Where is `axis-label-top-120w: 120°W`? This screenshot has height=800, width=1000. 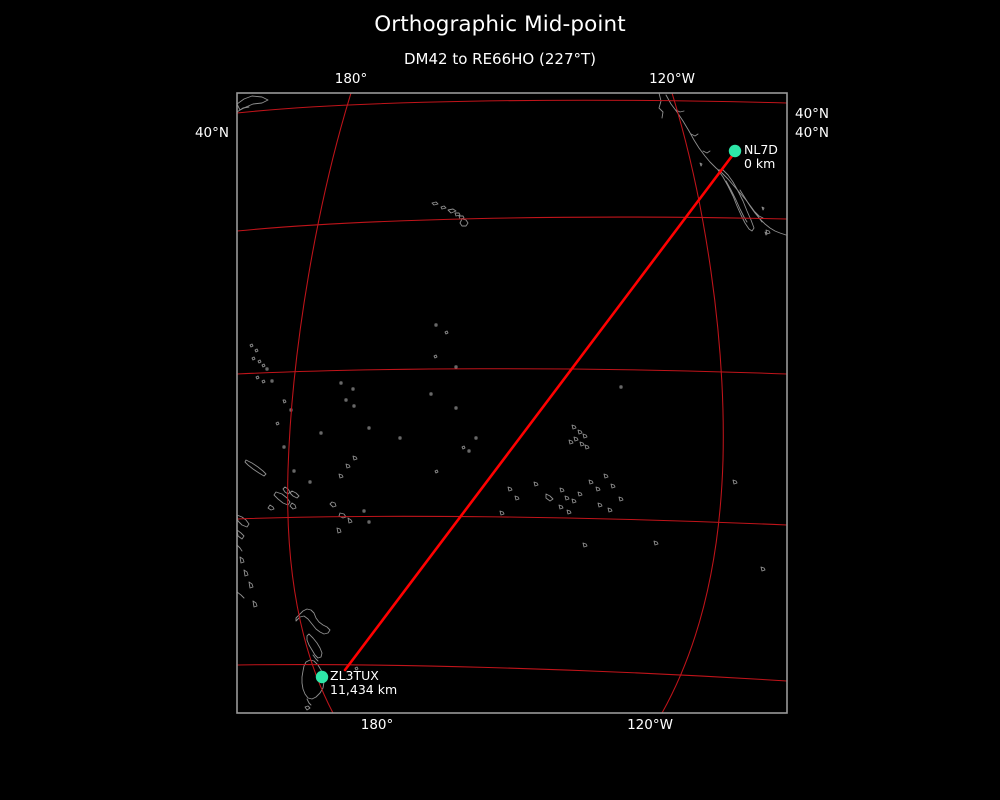 axis-label-top-120w: 120°W is located at coordinates (672, 79).